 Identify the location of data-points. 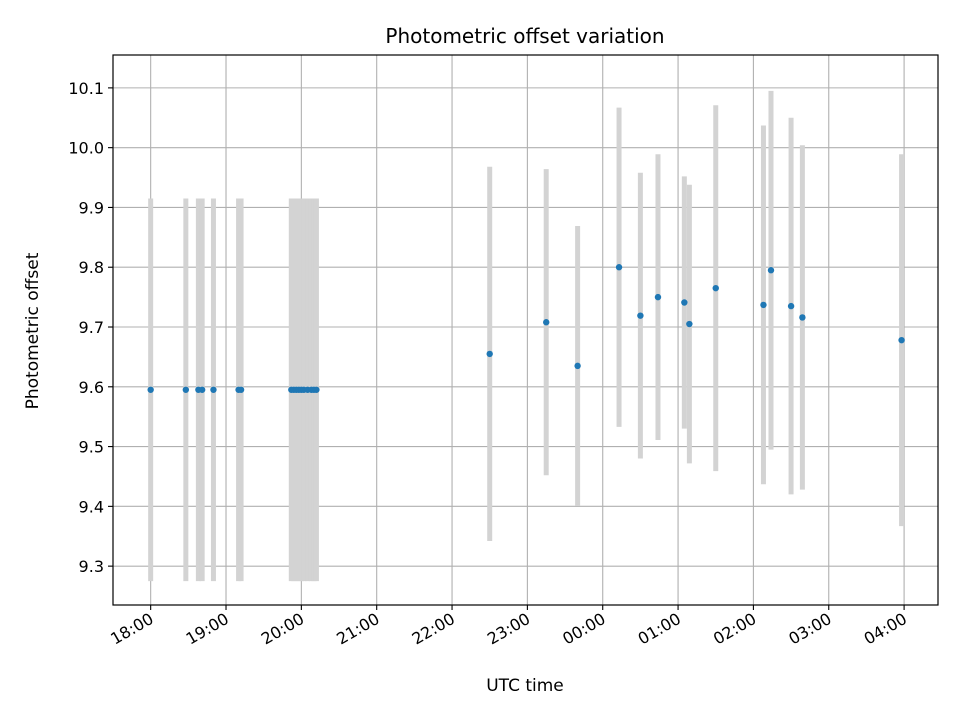
(526, 328).